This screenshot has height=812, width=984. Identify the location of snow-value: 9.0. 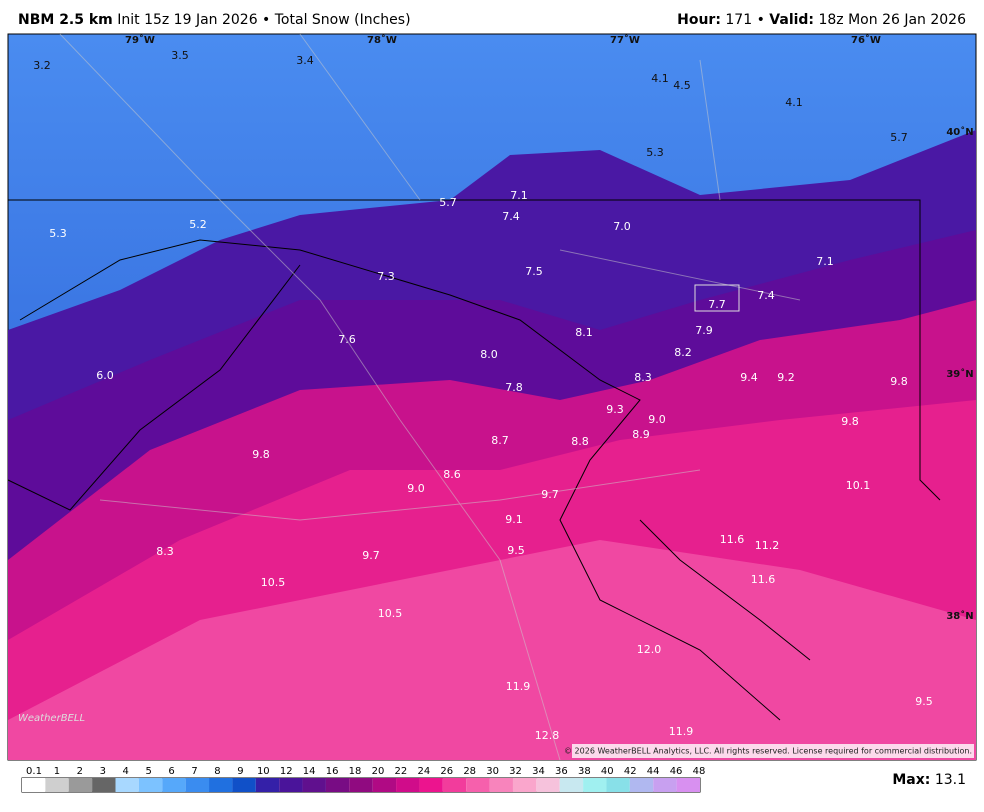
(657, 419).